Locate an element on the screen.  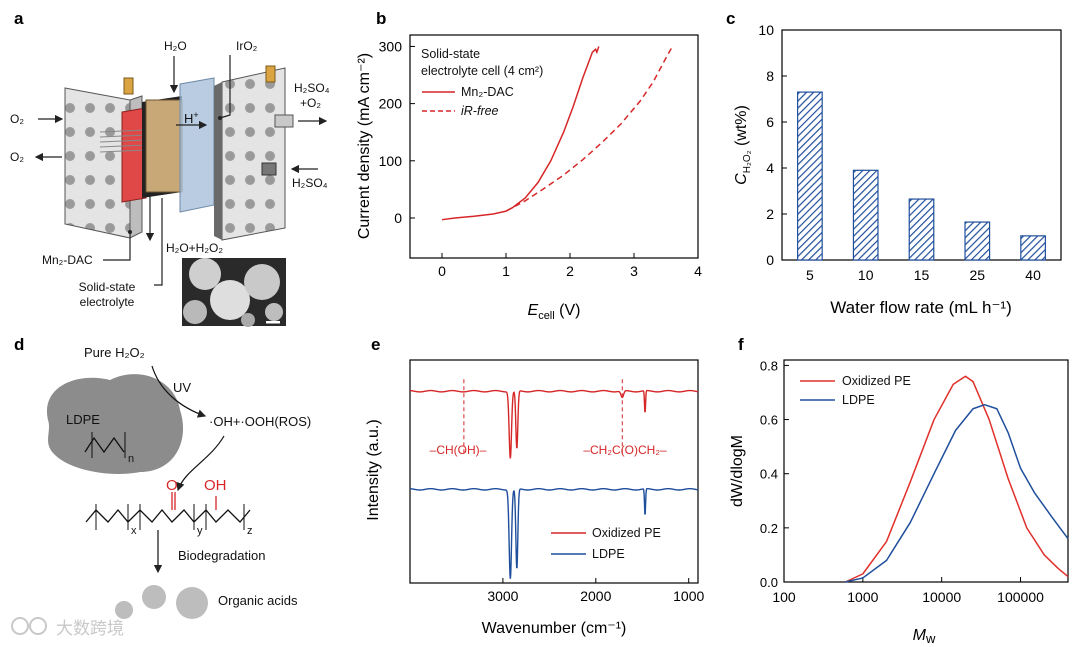
scale-bar is located at coordinates (273, 322).